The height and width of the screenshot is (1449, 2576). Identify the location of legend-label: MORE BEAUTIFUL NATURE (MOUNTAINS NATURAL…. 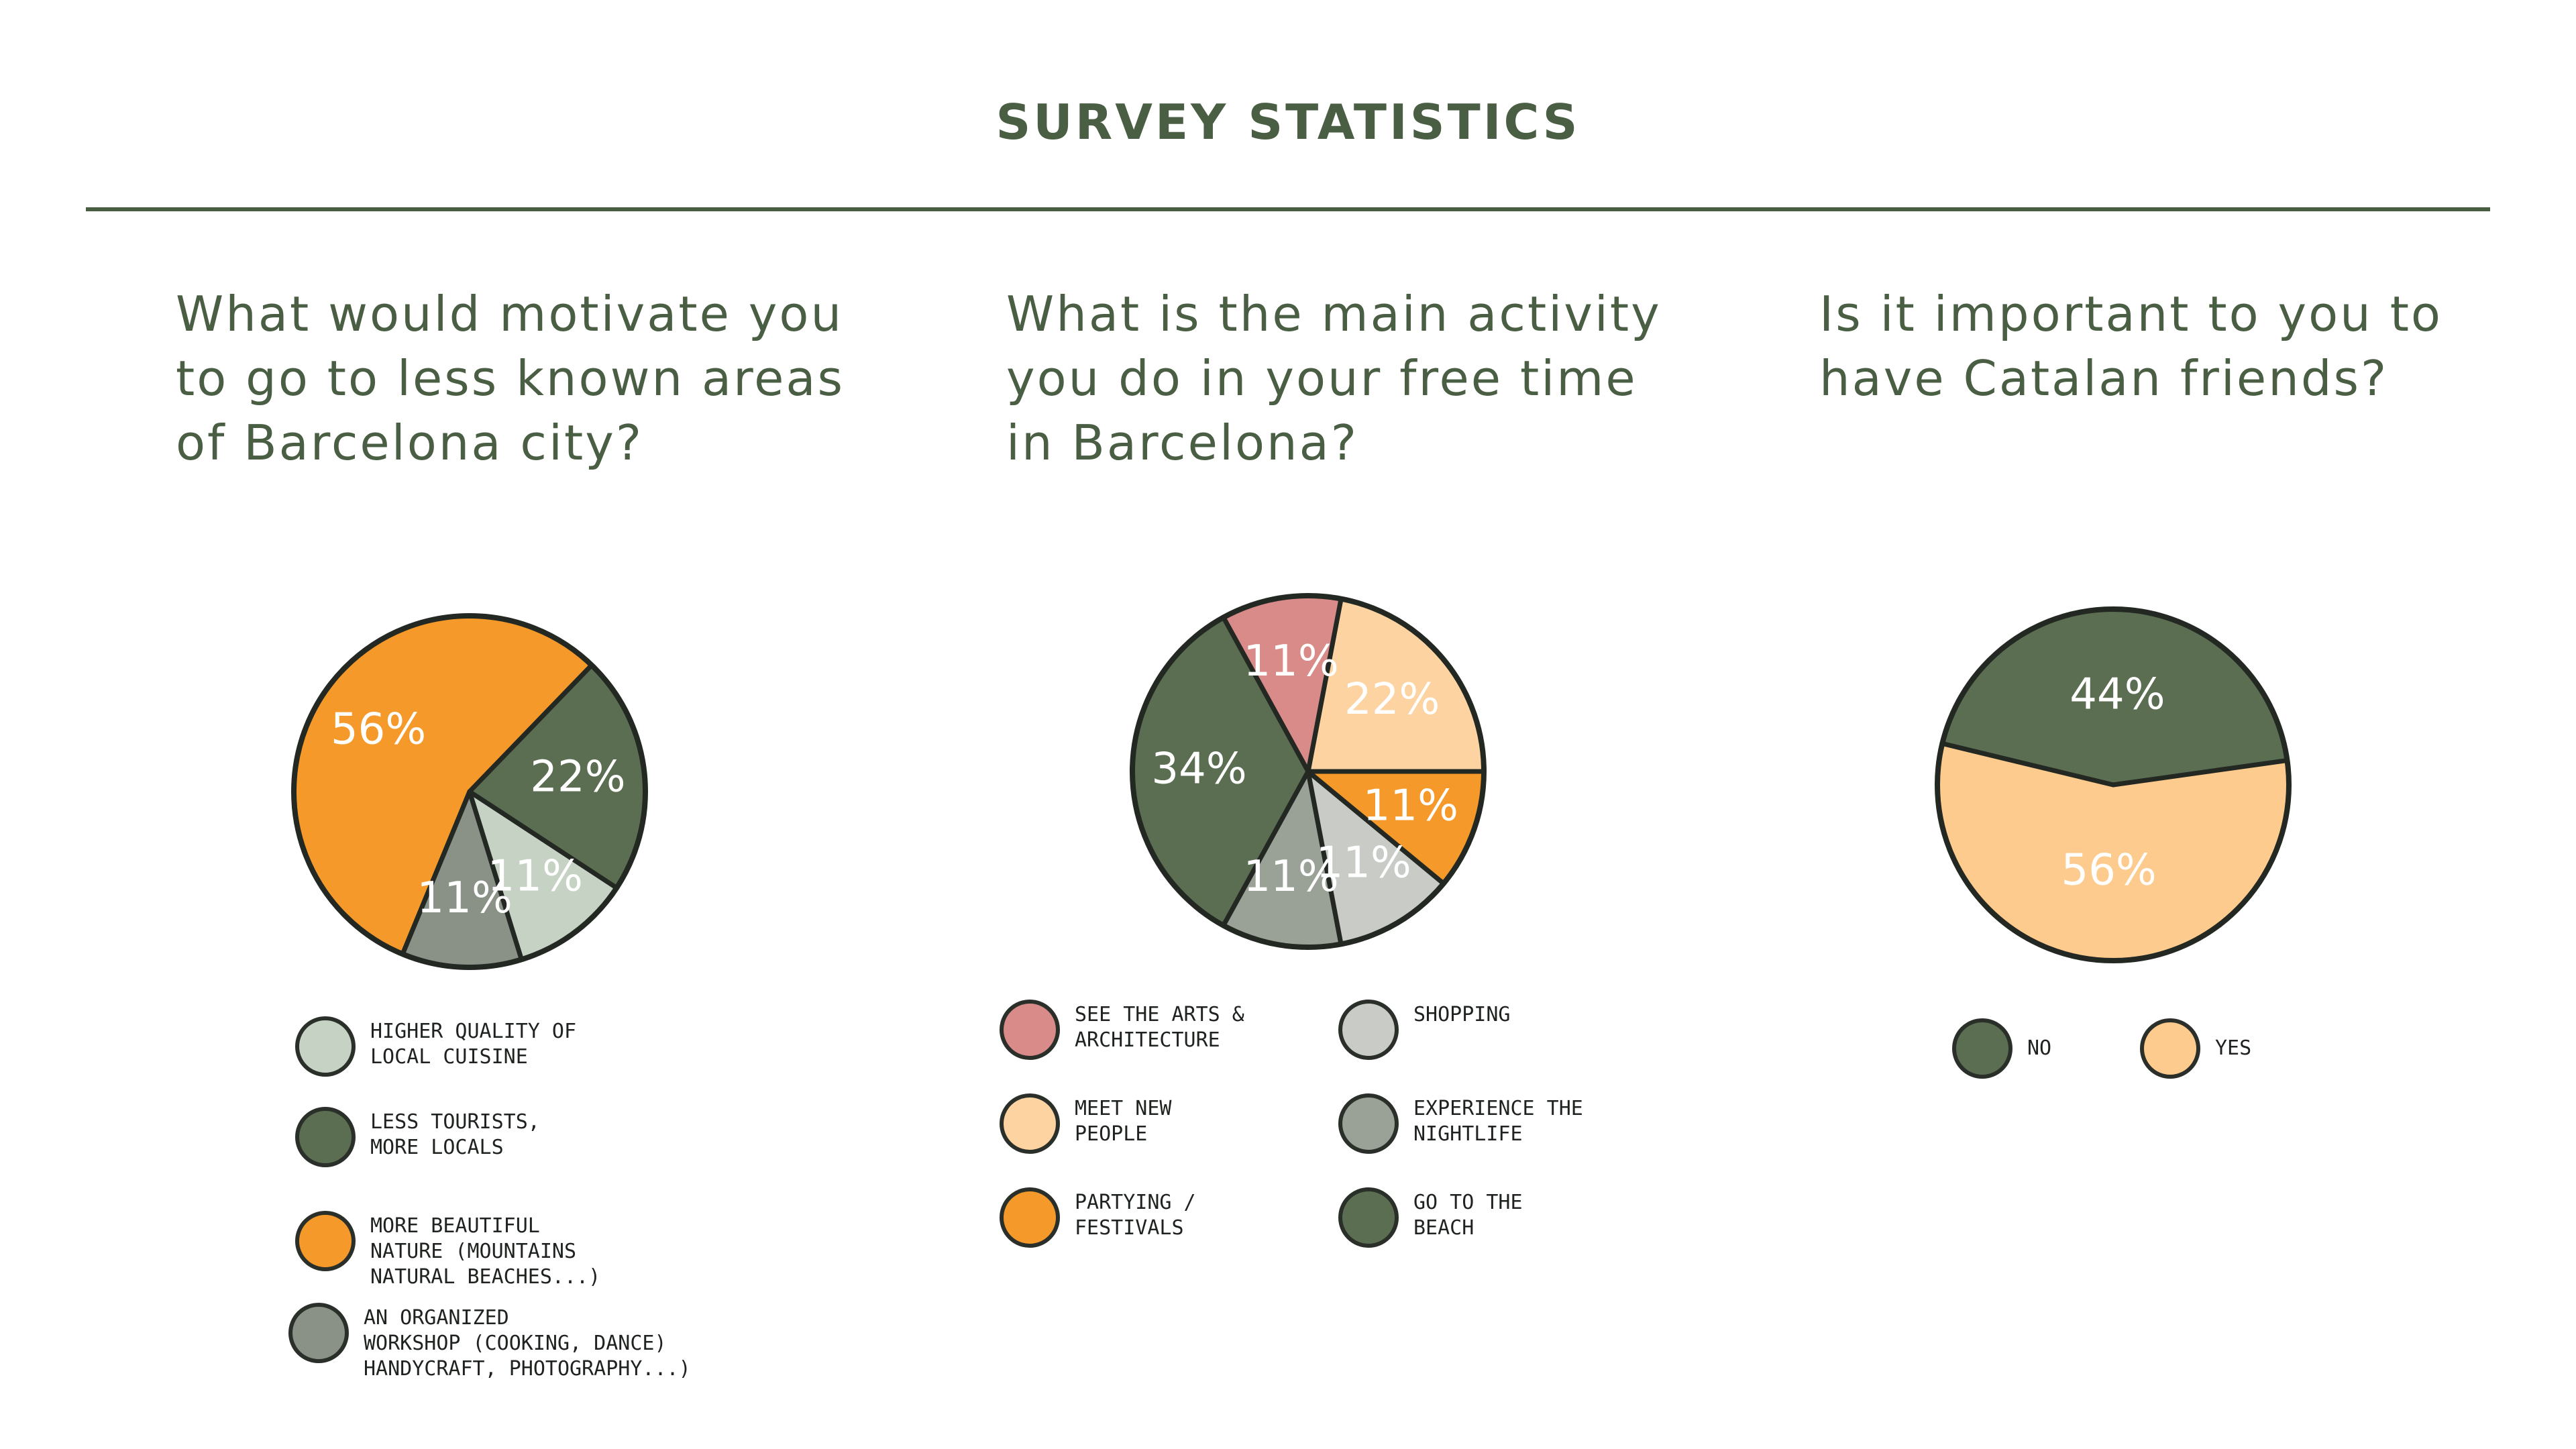
(485, 1251).